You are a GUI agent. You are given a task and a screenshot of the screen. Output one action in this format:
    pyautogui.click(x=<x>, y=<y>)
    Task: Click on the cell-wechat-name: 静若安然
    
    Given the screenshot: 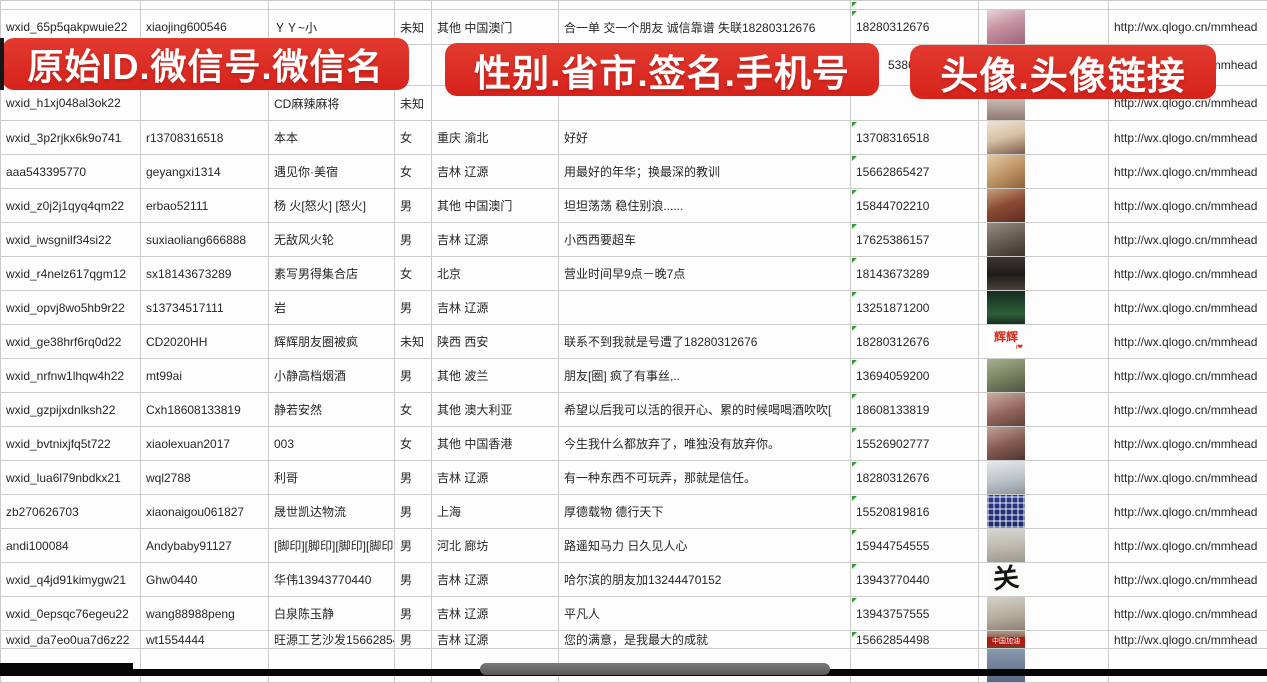 What is the action you would take?
    pyautogui.click(x=332, y=410)
    